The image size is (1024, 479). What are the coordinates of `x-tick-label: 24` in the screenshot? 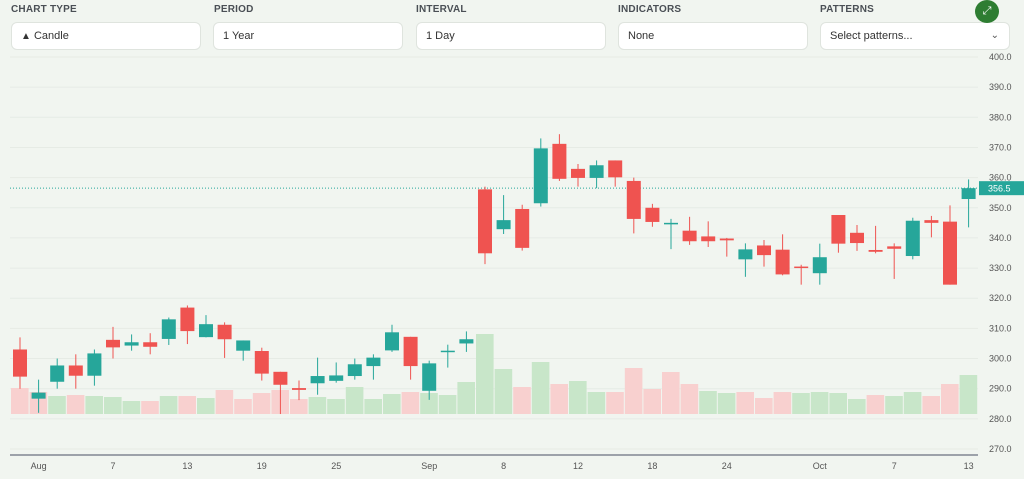 It's located at (727, 466).